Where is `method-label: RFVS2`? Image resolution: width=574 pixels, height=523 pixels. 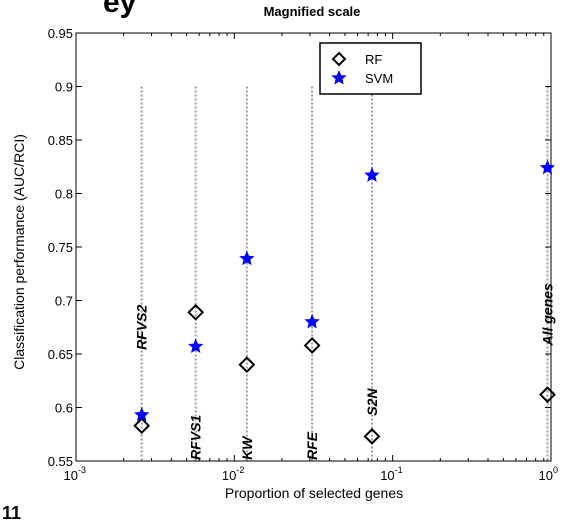
method-label: RFVS2 is located at coordinates (142, 326).